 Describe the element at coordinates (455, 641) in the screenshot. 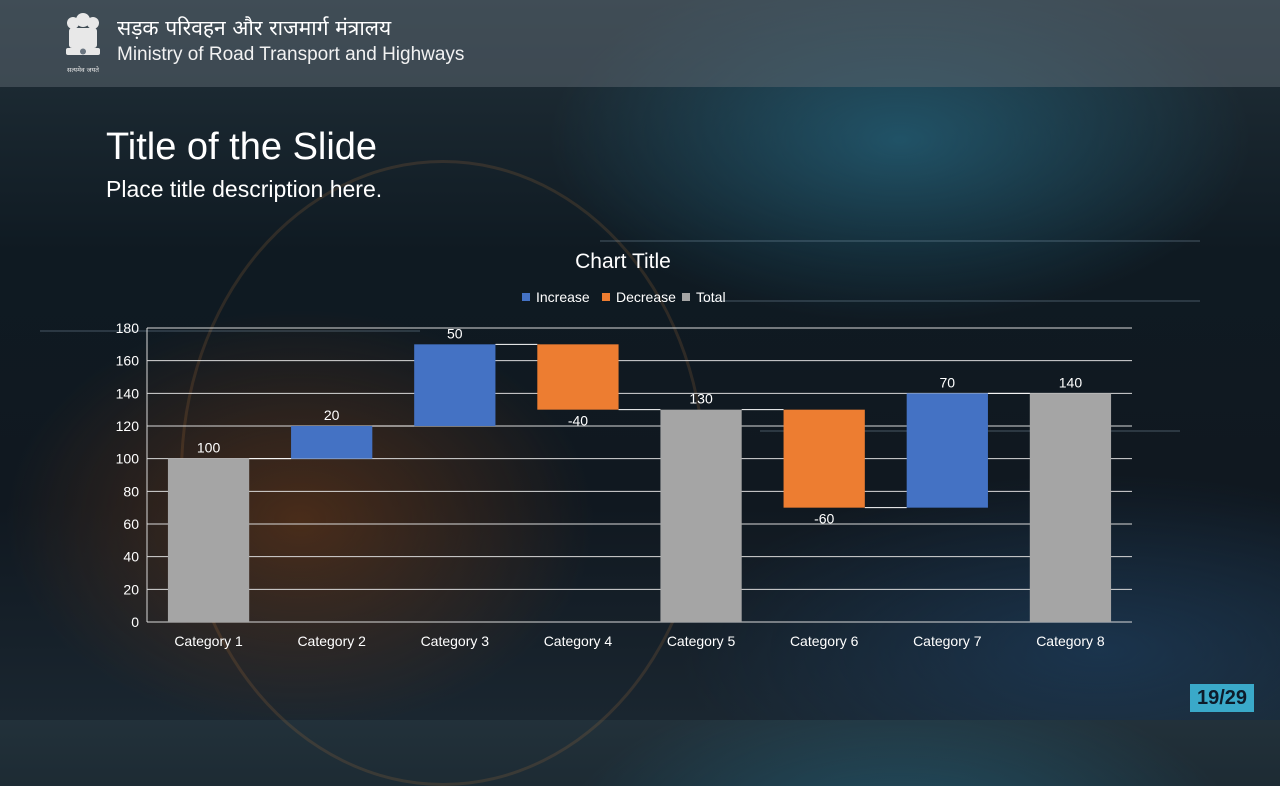

I see `x-tick-label: Category 3` at that location.